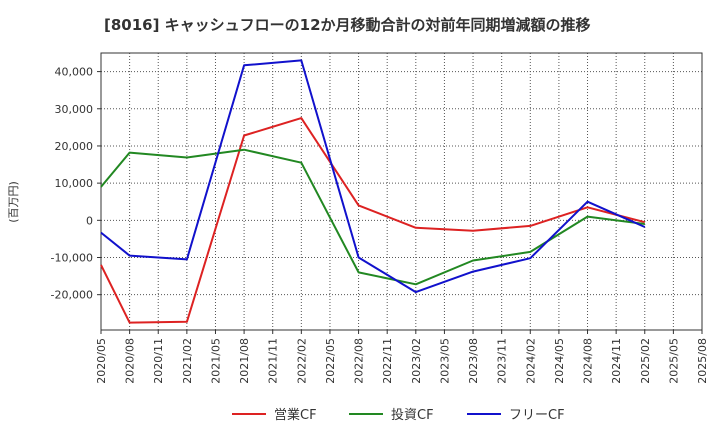 This screenshot has width=720, height=440. I want to click on x-tick-label: 2024/05, so click(559, 361).